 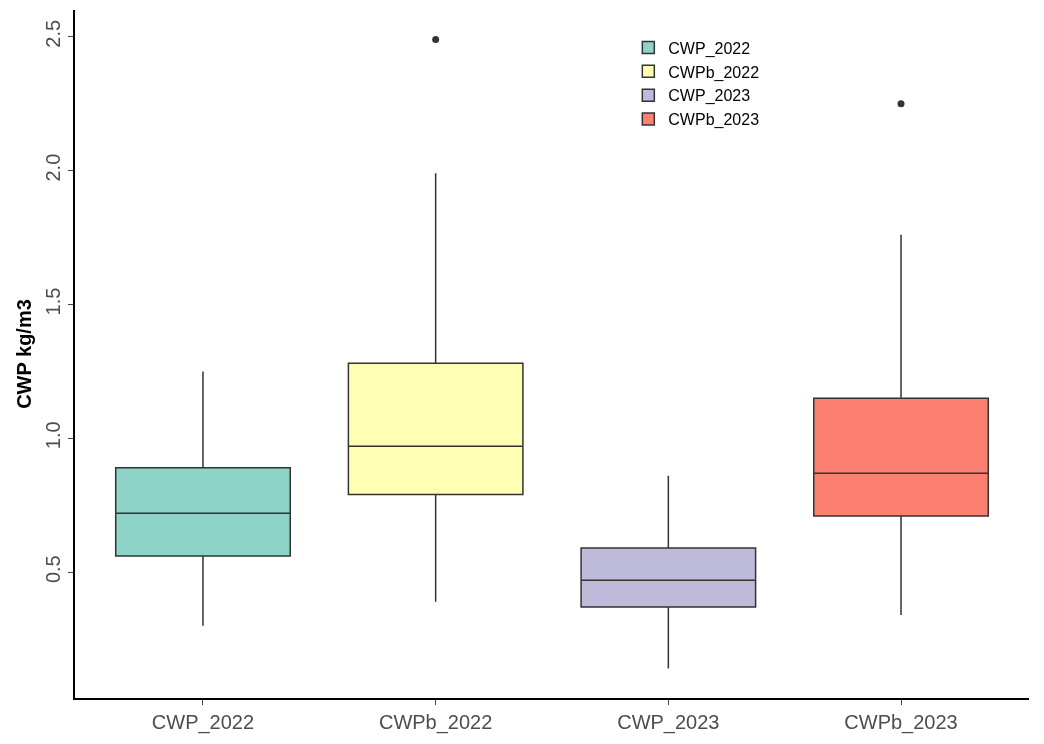 I want to click on x-tick-label: CWPb_2023, so click(x=901, y=722).